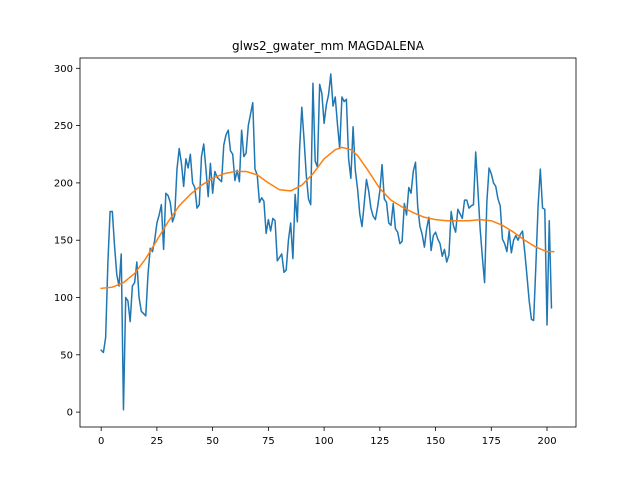  I want to click on chart-title: glws2_gwater_mm MAGDALENA, so click(328, 46).